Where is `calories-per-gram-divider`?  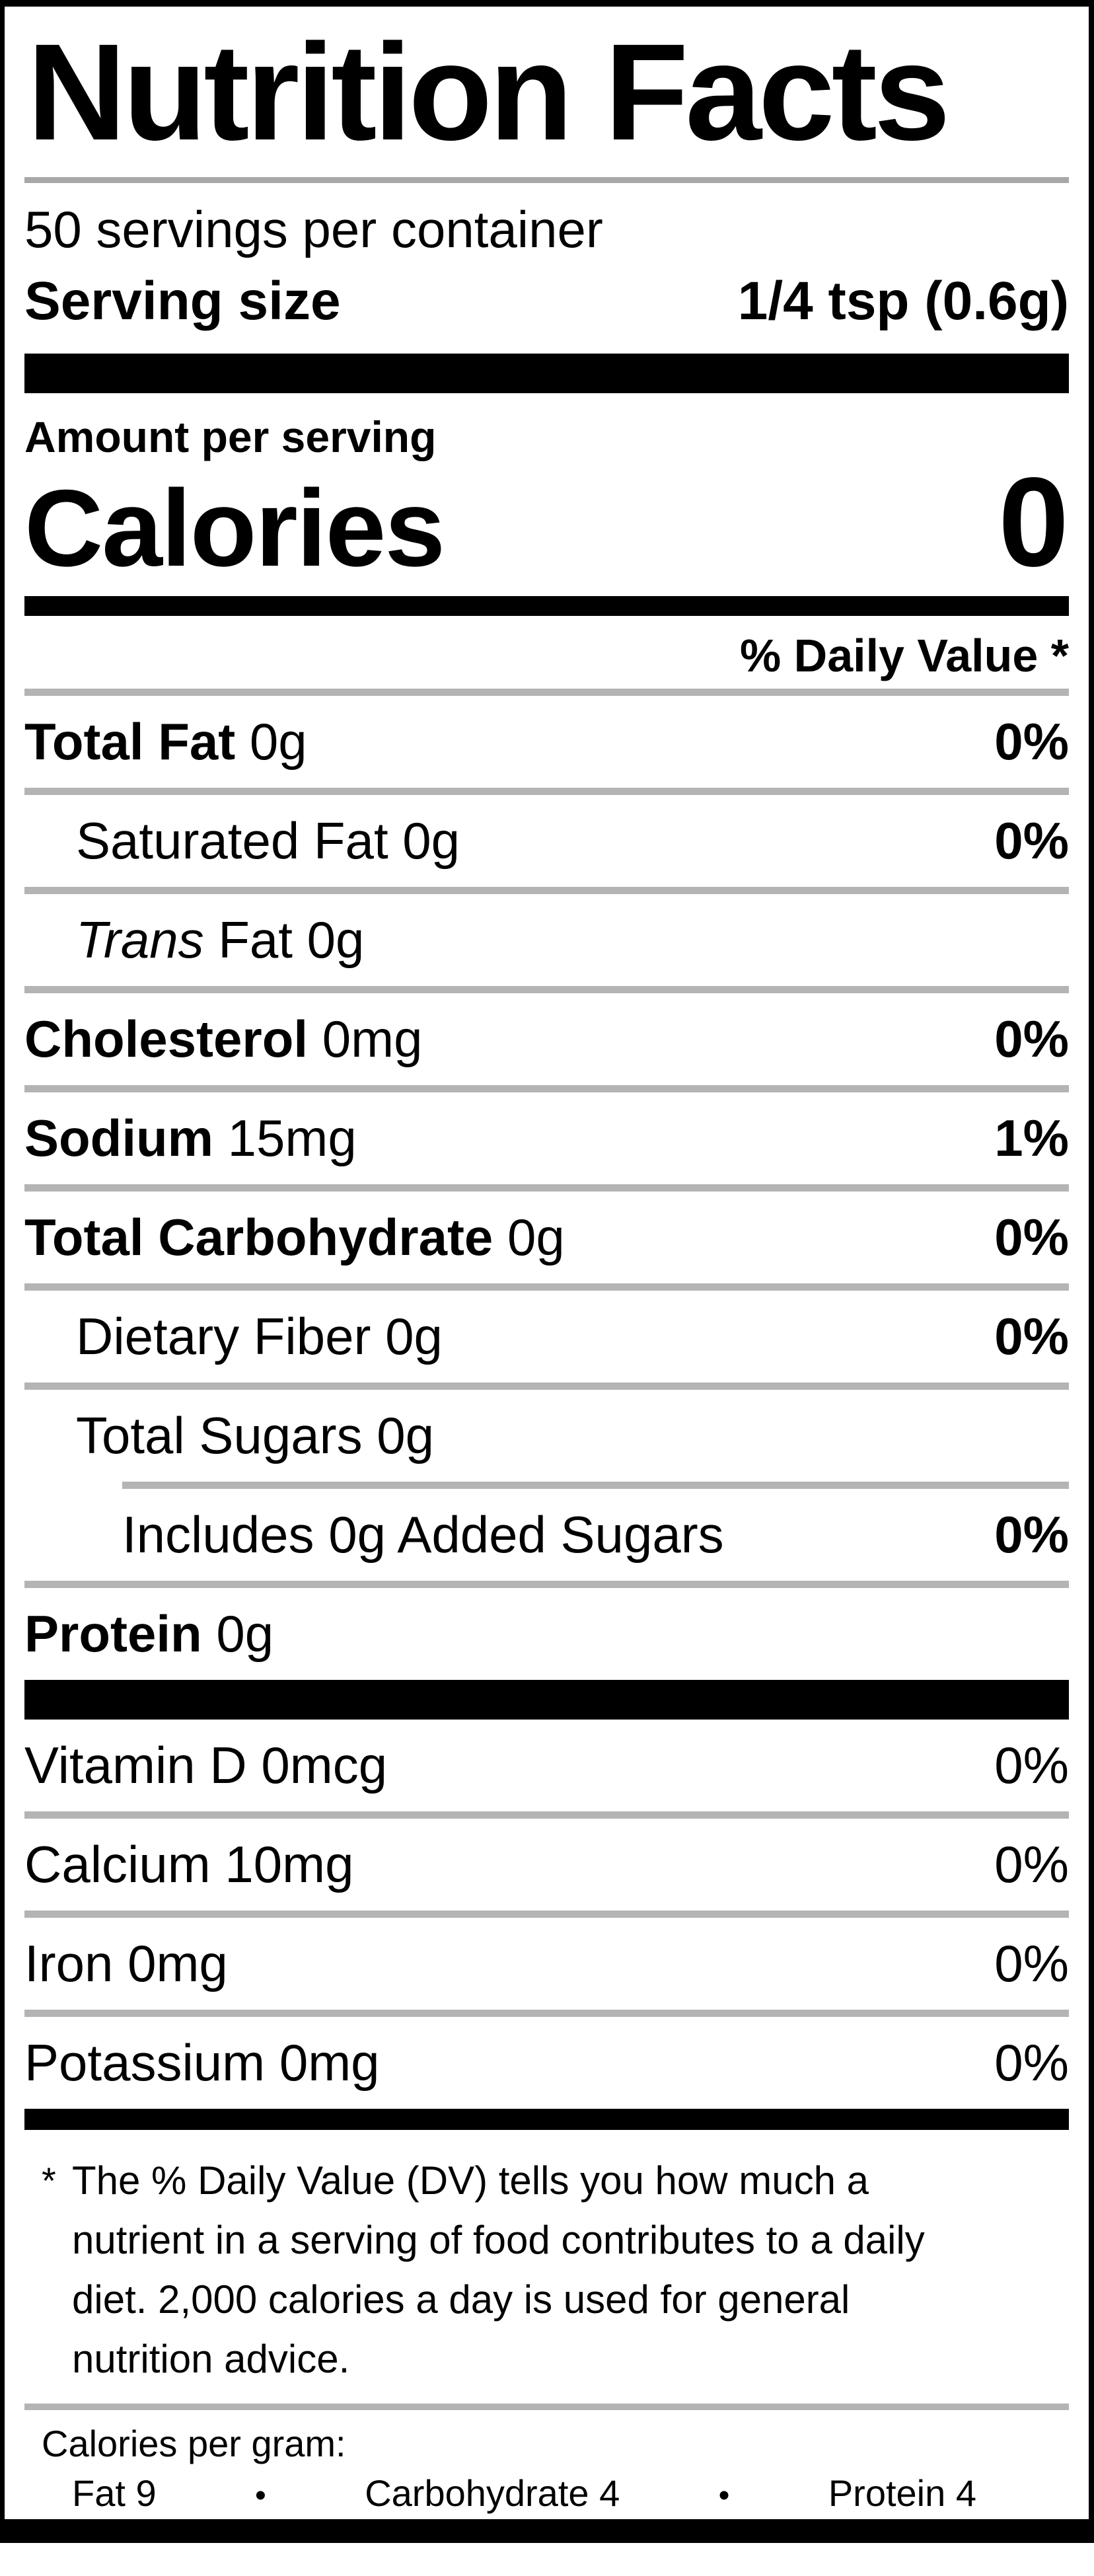 calories-per-gram-divider is located at coordinates (546, 2408).